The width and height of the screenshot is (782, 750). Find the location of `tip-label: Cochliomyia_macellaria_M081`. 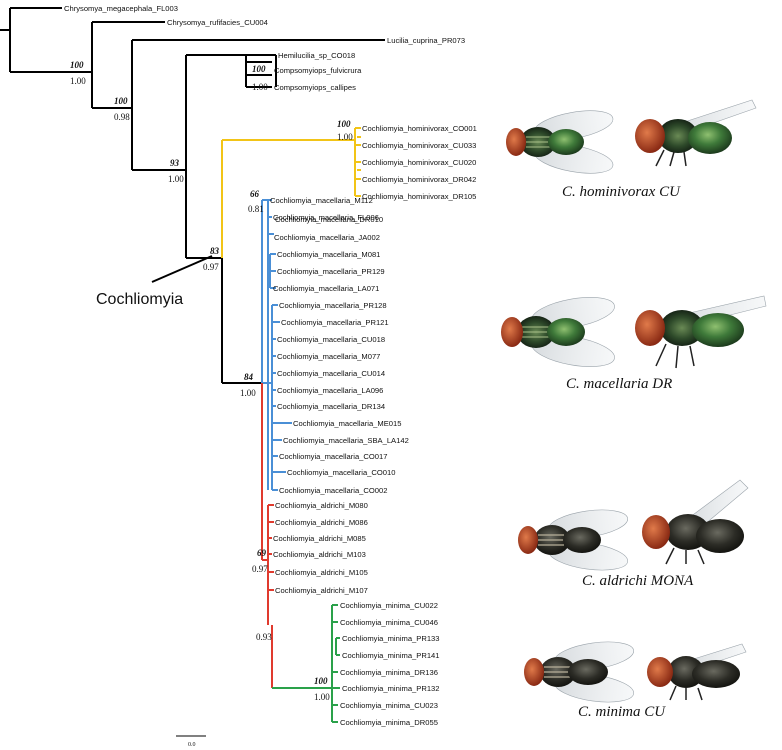

tip-label: Cochliomyia_macellaria_M081 is located at coordinates (328, 254).